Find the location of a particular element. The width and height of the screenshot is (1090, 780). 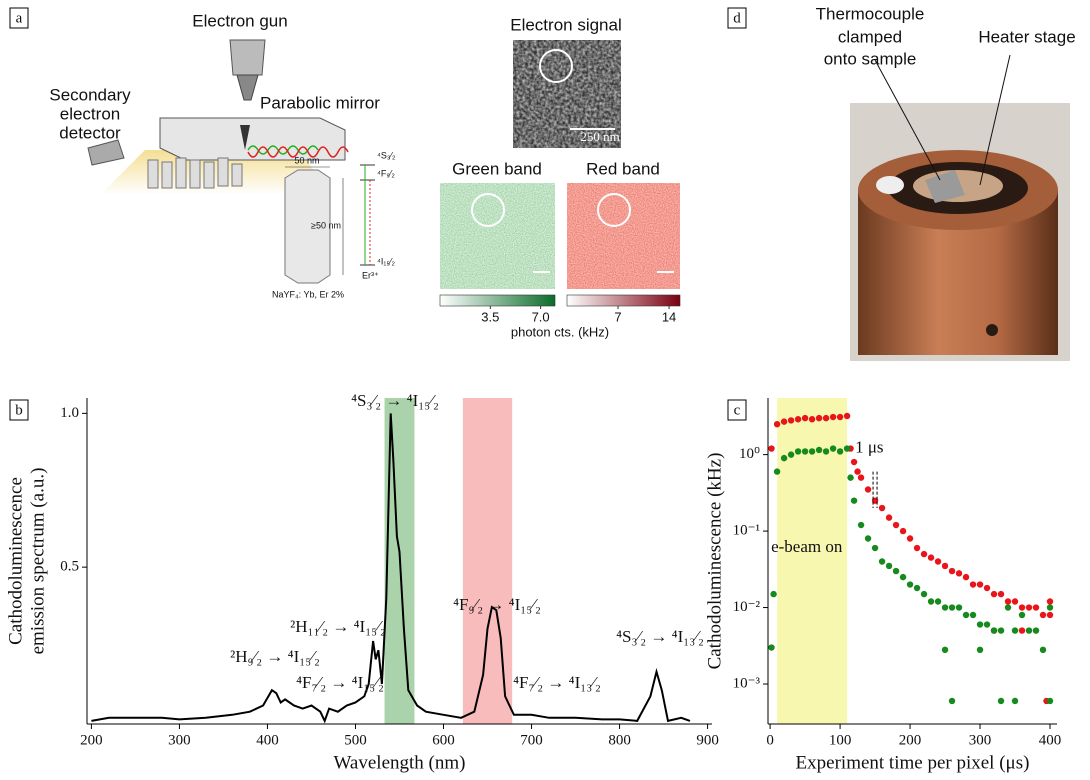

label: Green band is located at coordinates (497, 168).